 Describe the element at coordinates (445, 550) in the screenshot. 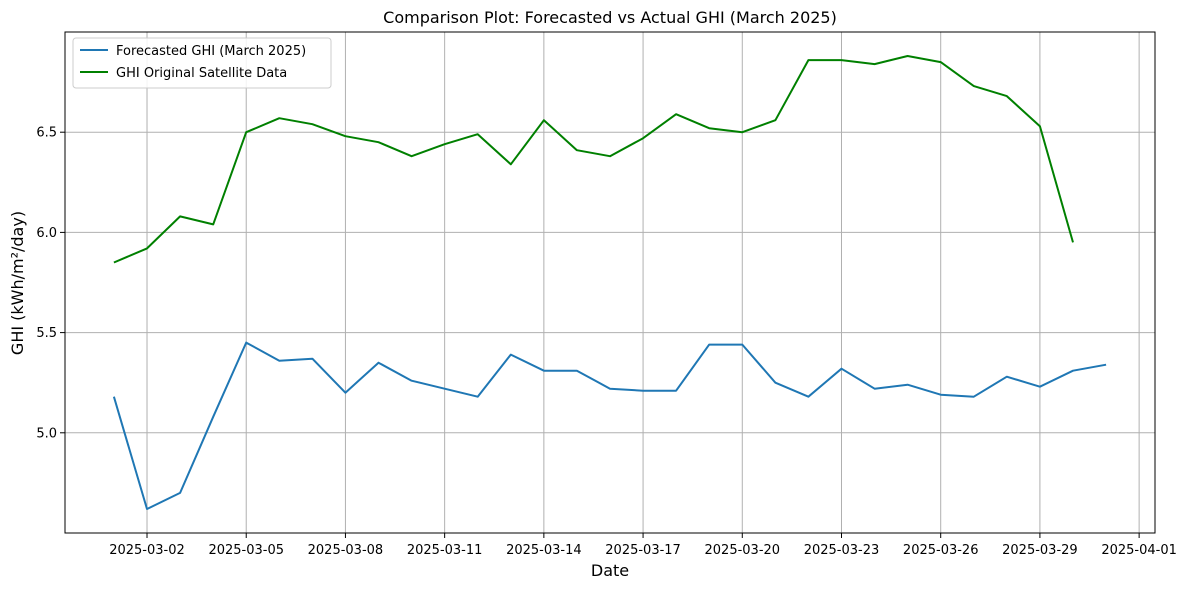

I see `x-tick-label: 2025-03-11` at that location.